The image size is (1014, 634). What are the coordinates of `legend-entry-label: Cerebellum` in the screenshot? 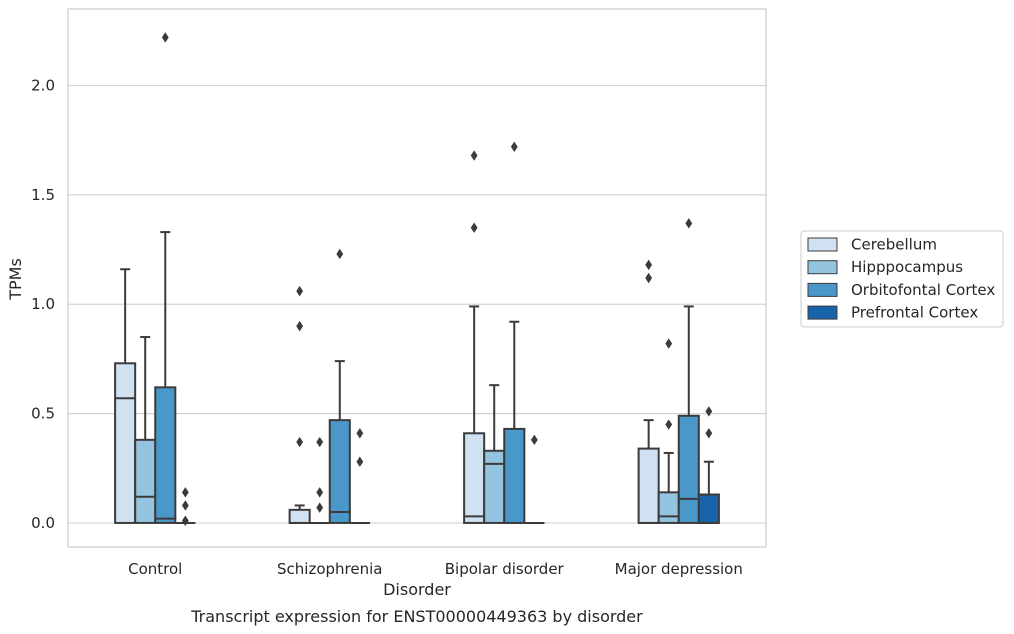 It's located at (894, 245).